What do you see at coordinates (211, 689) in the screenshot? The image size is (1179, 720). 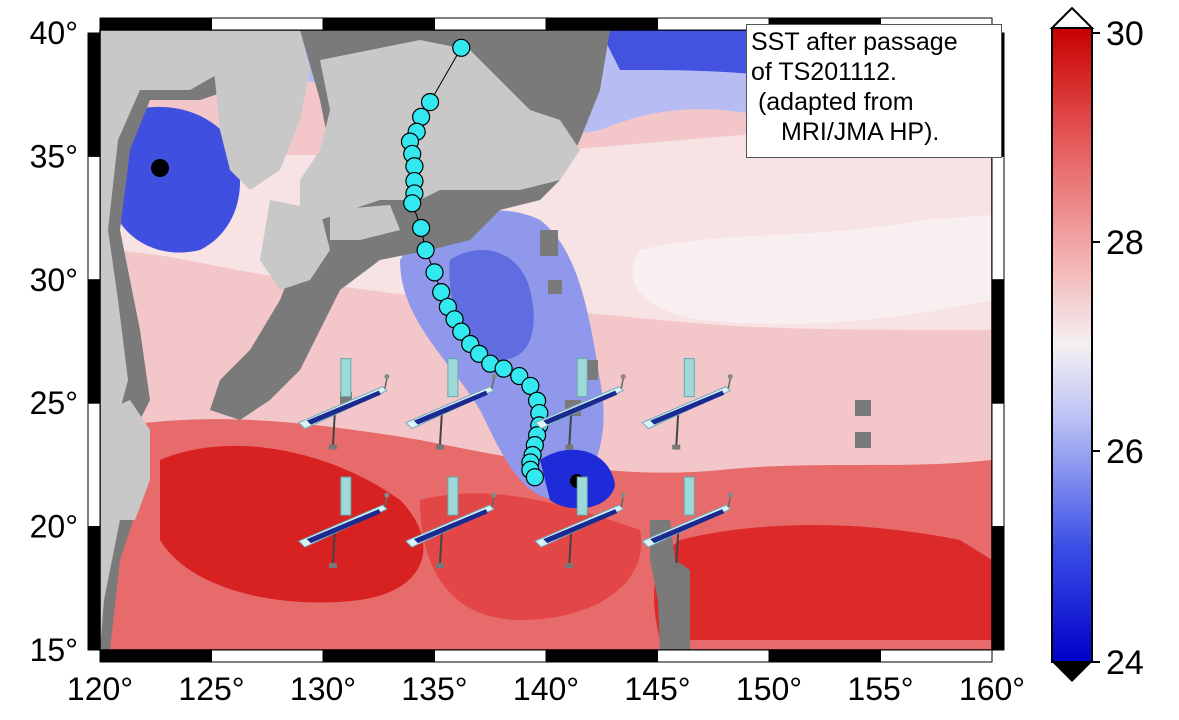 I see `lon-tick-label: 125°` at bounding box center [211, 689].